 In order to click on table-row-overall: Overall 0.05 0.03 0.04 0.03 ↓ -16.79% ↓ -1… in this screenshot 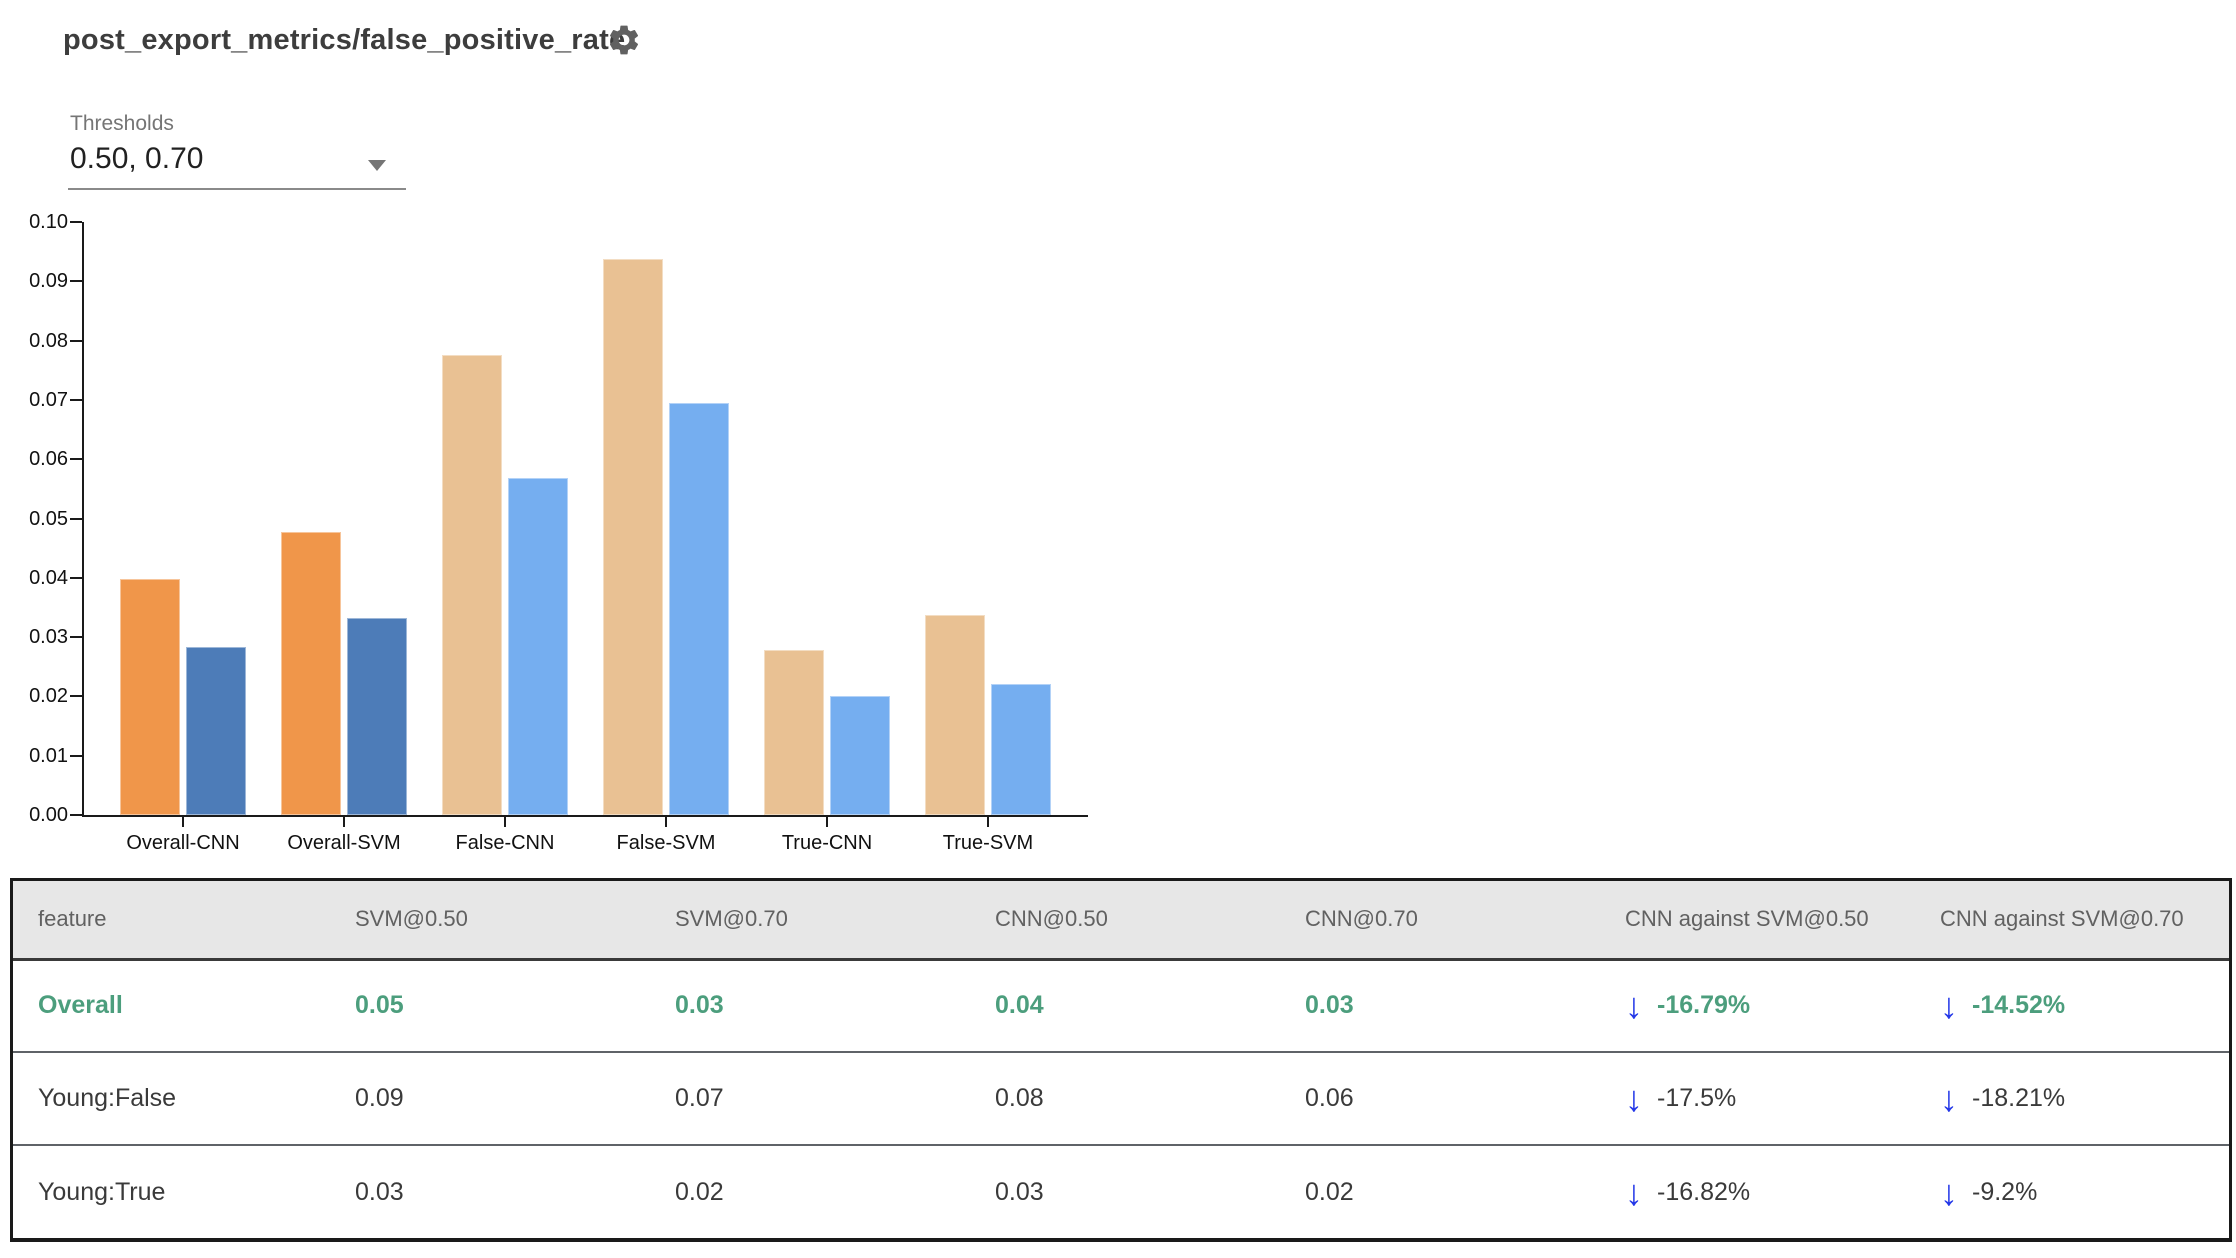, I will do `click(1121, 1005)`.